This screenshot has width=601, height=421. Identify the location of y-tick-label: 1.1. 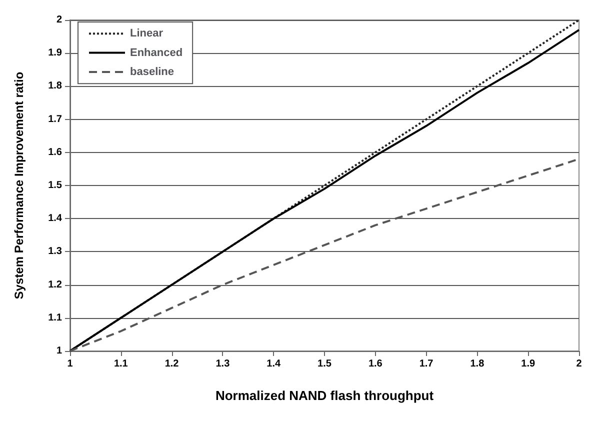
(55, 318).